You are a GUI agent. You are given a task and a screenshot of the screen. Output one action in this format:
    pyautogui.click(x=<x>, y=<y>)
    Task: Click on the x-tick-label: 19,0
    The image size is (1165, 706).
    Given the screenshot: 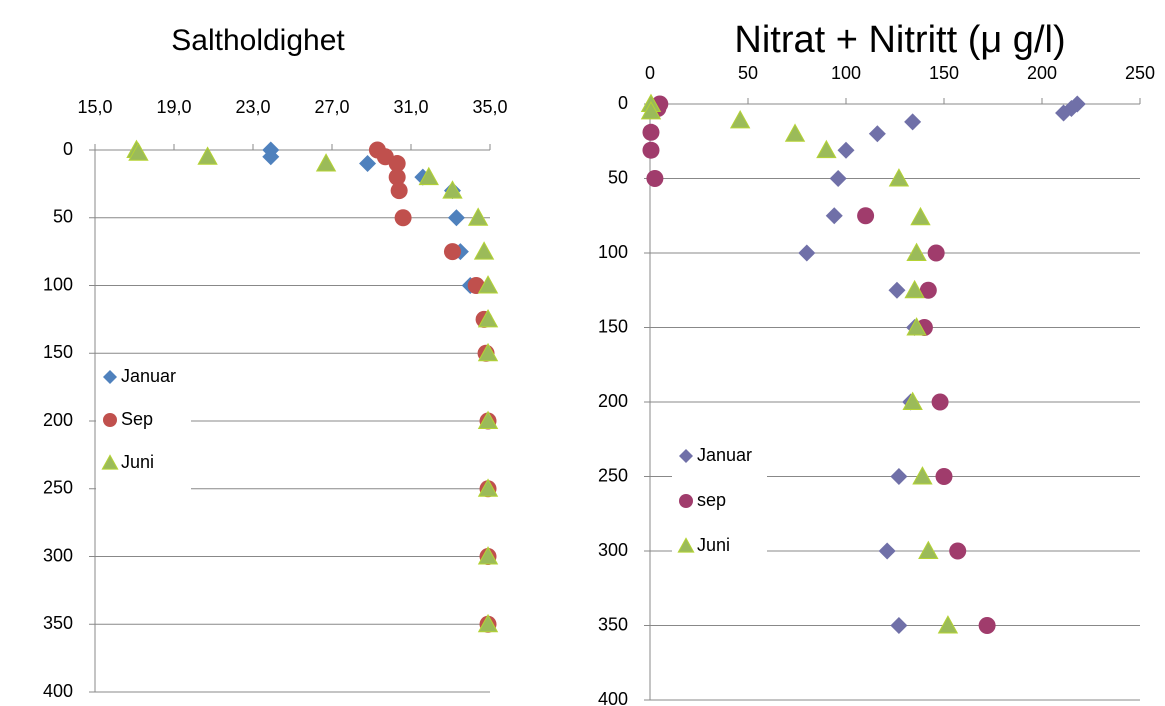 What is the action you would take?
    pyautogui.click(x=173, y=107)
    